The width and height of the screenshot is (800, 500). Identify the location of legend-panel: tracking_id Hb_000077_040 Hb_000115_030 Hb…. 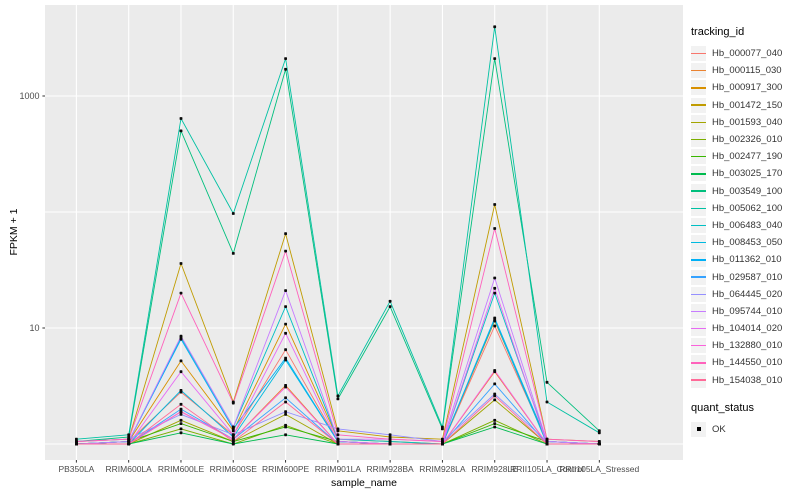
(745, 232).